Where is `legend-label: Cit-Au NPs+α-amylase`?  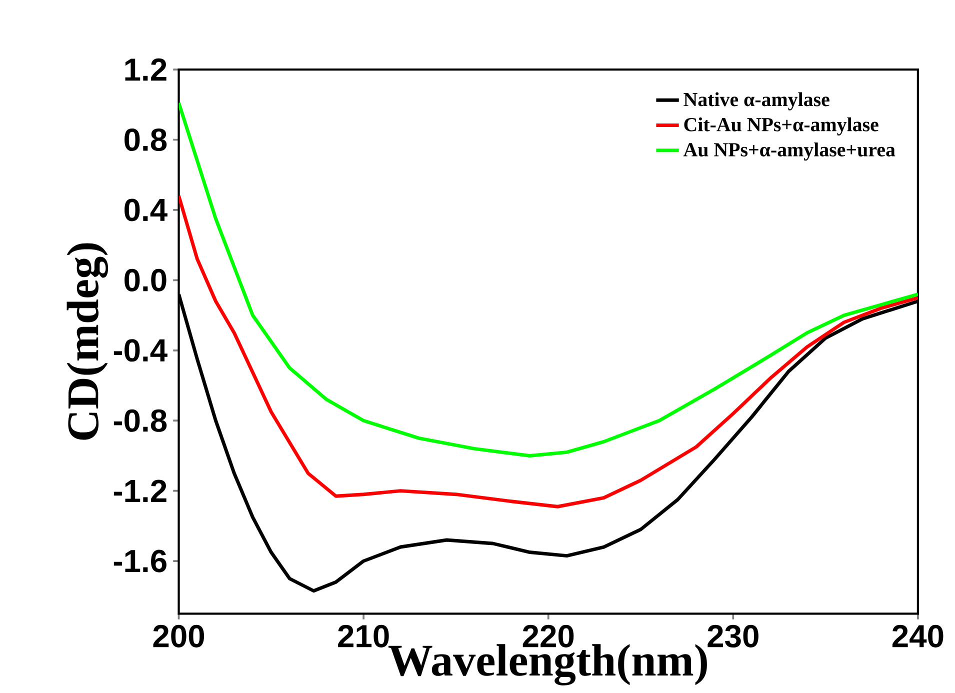
legend-label: Cit-Au NPs+α-amylase is located at coordinates (781, 126).